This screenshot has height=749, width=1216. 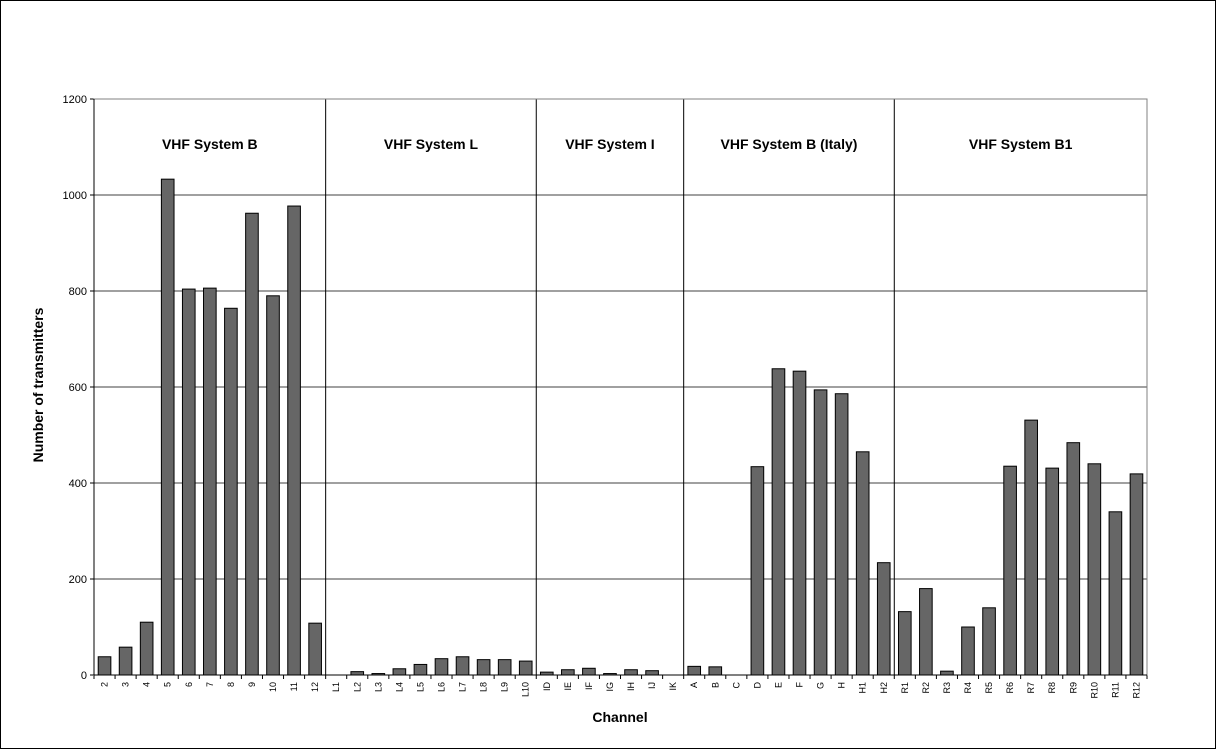 What do you see at coordinates (75, 100) in the screenshot?
I see `y-tick-label: 1200` at bounding box center [75, 100].